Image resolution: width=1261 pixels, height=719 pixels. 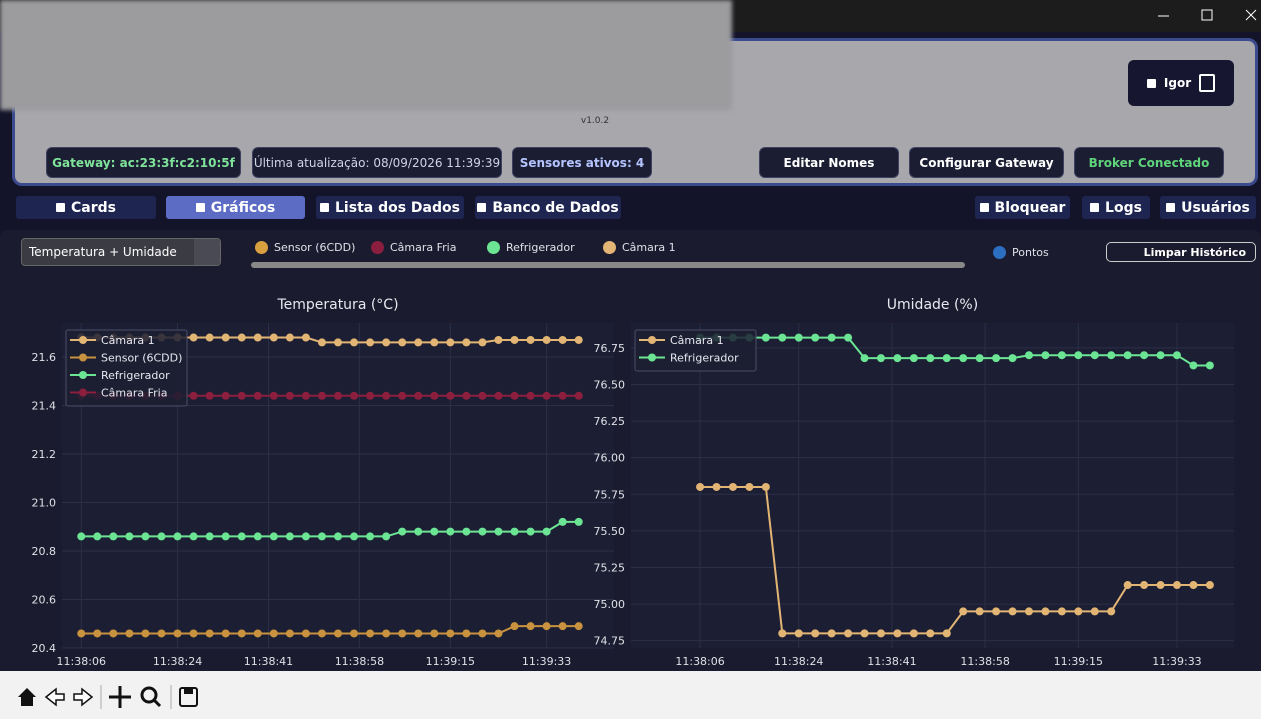 What do you see at coordinates (610, 641) in the screenshot?
I see `y-tick-label: 74.75` at bounding box center [610, 641].